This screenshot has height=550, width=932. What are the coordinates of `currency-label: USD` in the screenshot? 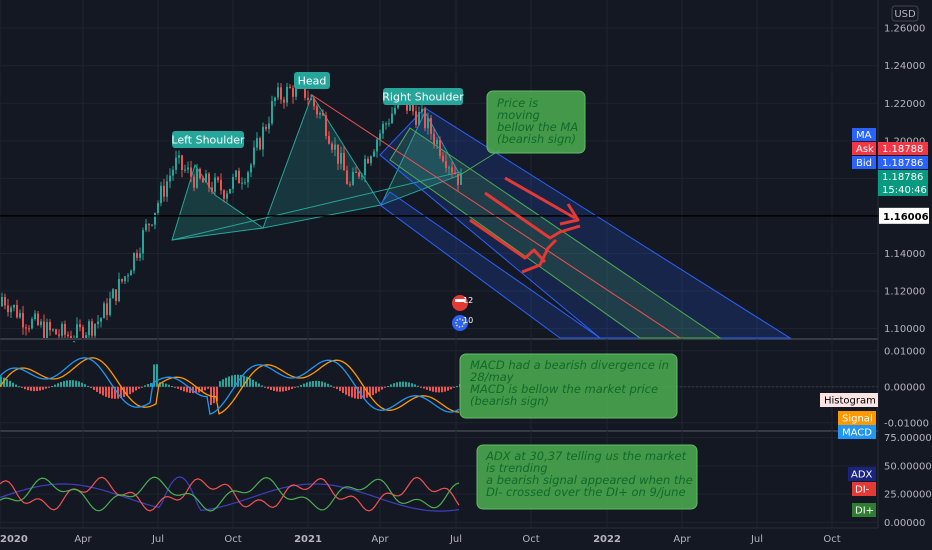 It's located at (905, 14).